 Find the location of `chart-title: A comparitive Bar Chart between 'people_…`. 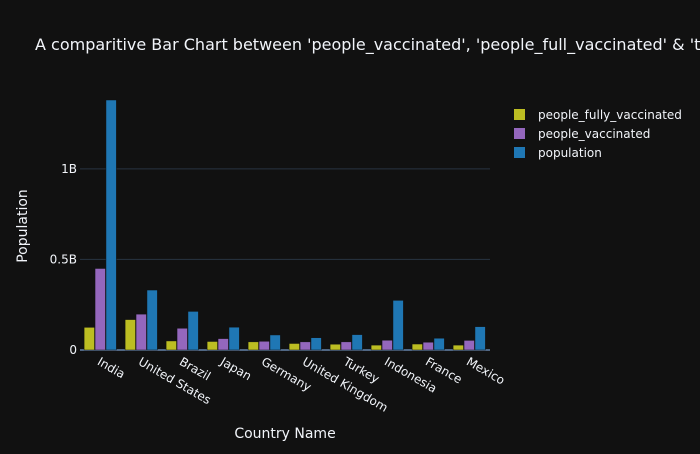

chart-title: A comparitive Bar Chart between 'people_… is located at coordinates (367, 45).